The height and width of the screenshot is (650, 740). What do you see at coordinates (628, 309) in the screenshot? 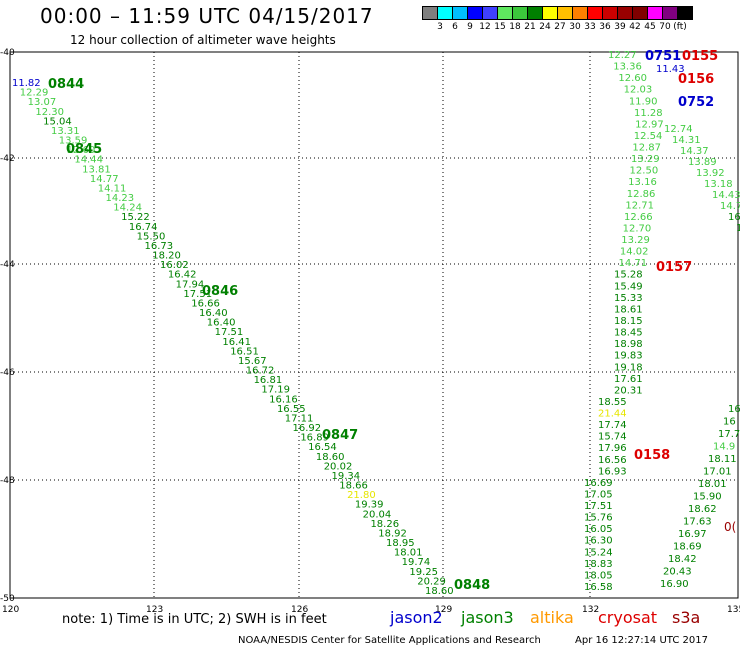
I see `wave-height-value: 18.61` at bounding box center [628, 309].